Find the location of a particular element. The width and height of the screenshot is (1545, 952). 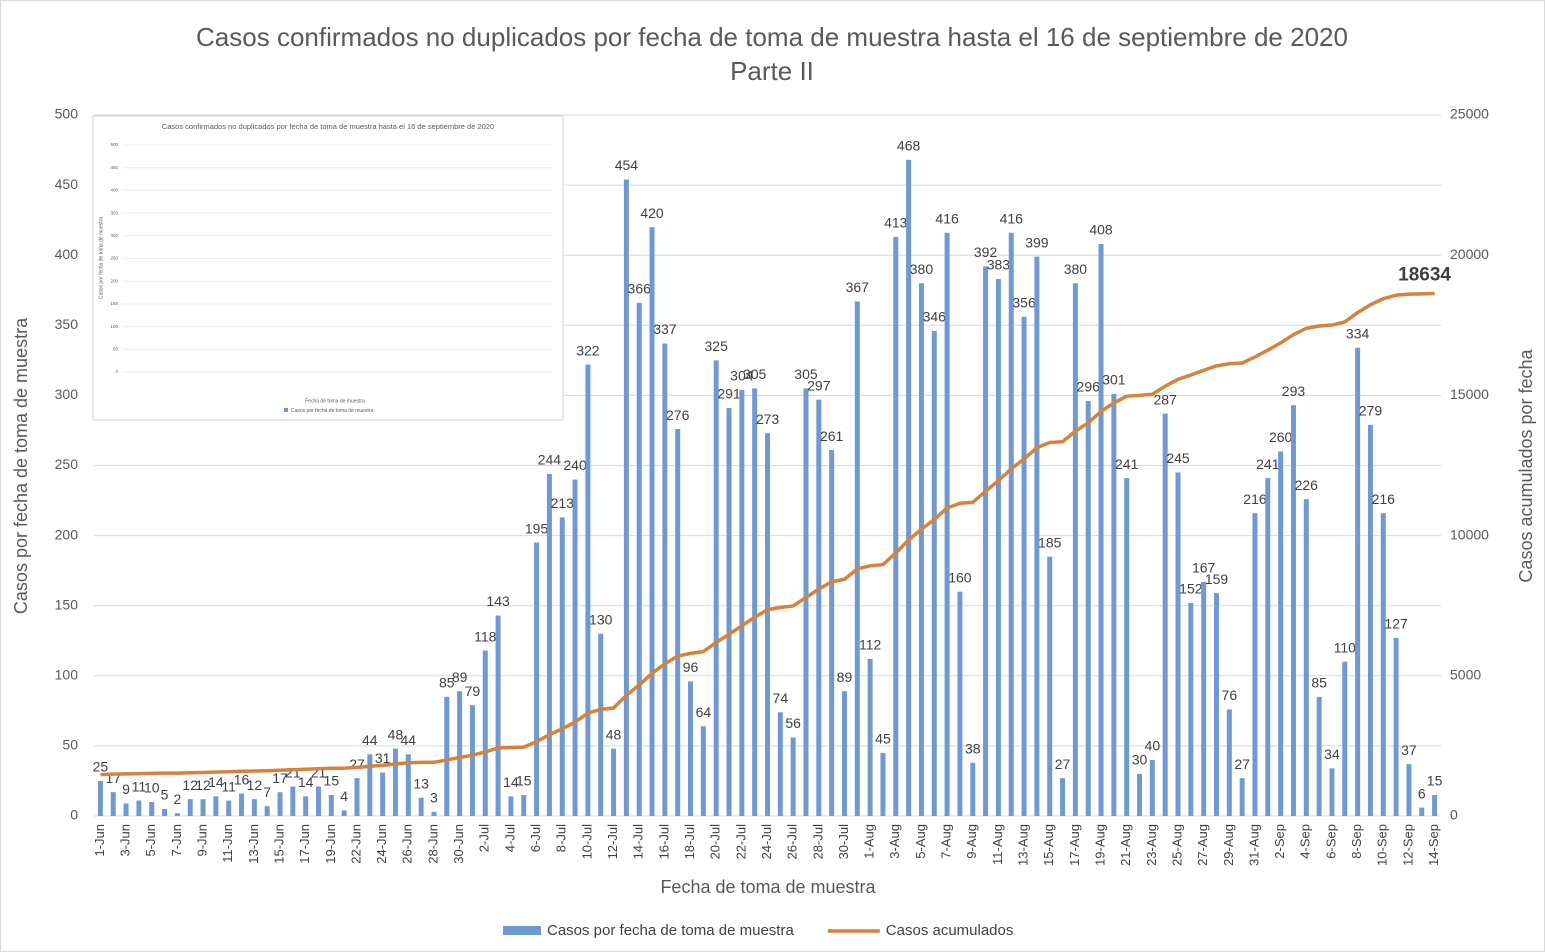

y-tick-label: 50 is located at coordinates (70, 745).